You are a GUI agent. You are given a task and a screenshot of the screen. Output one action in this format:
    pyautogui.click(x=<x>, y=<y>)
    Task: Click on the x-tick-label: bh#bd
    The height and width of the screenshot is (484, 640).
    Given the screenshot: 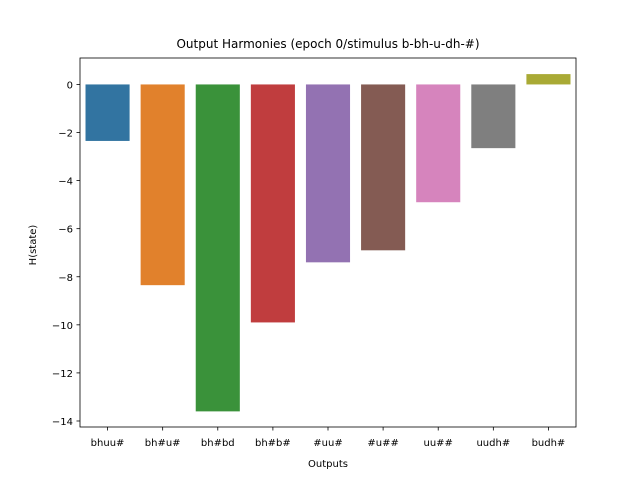 What is the action you would take?
    pyautogui.click(x=218, y=443)
    